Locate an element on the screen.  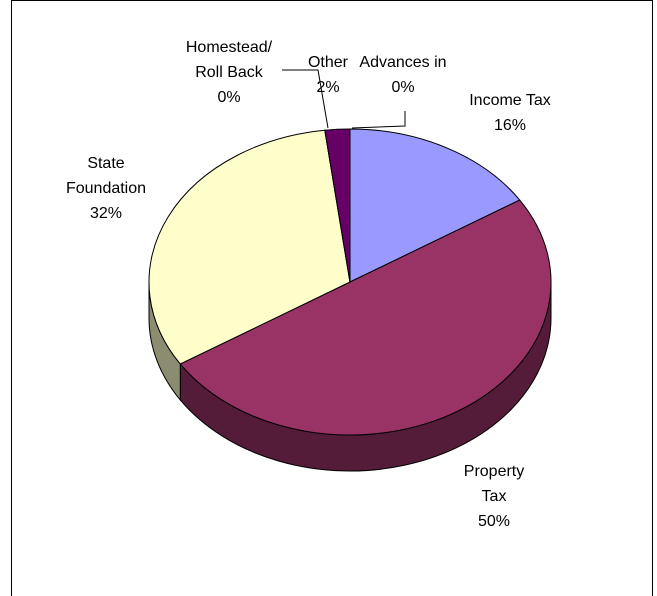
slice-label-line: Income Tax is located at coordinates (510, 100).